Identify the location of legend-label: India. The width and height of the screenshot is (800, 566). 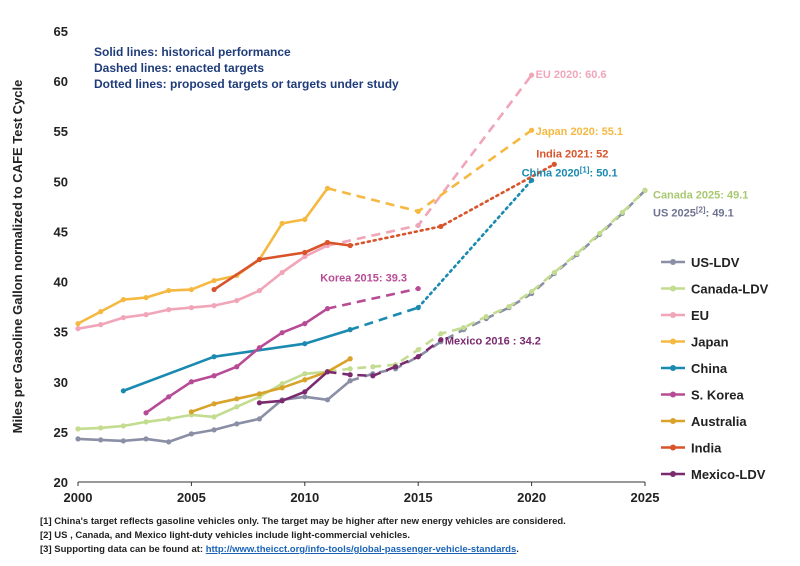
(706, 448).